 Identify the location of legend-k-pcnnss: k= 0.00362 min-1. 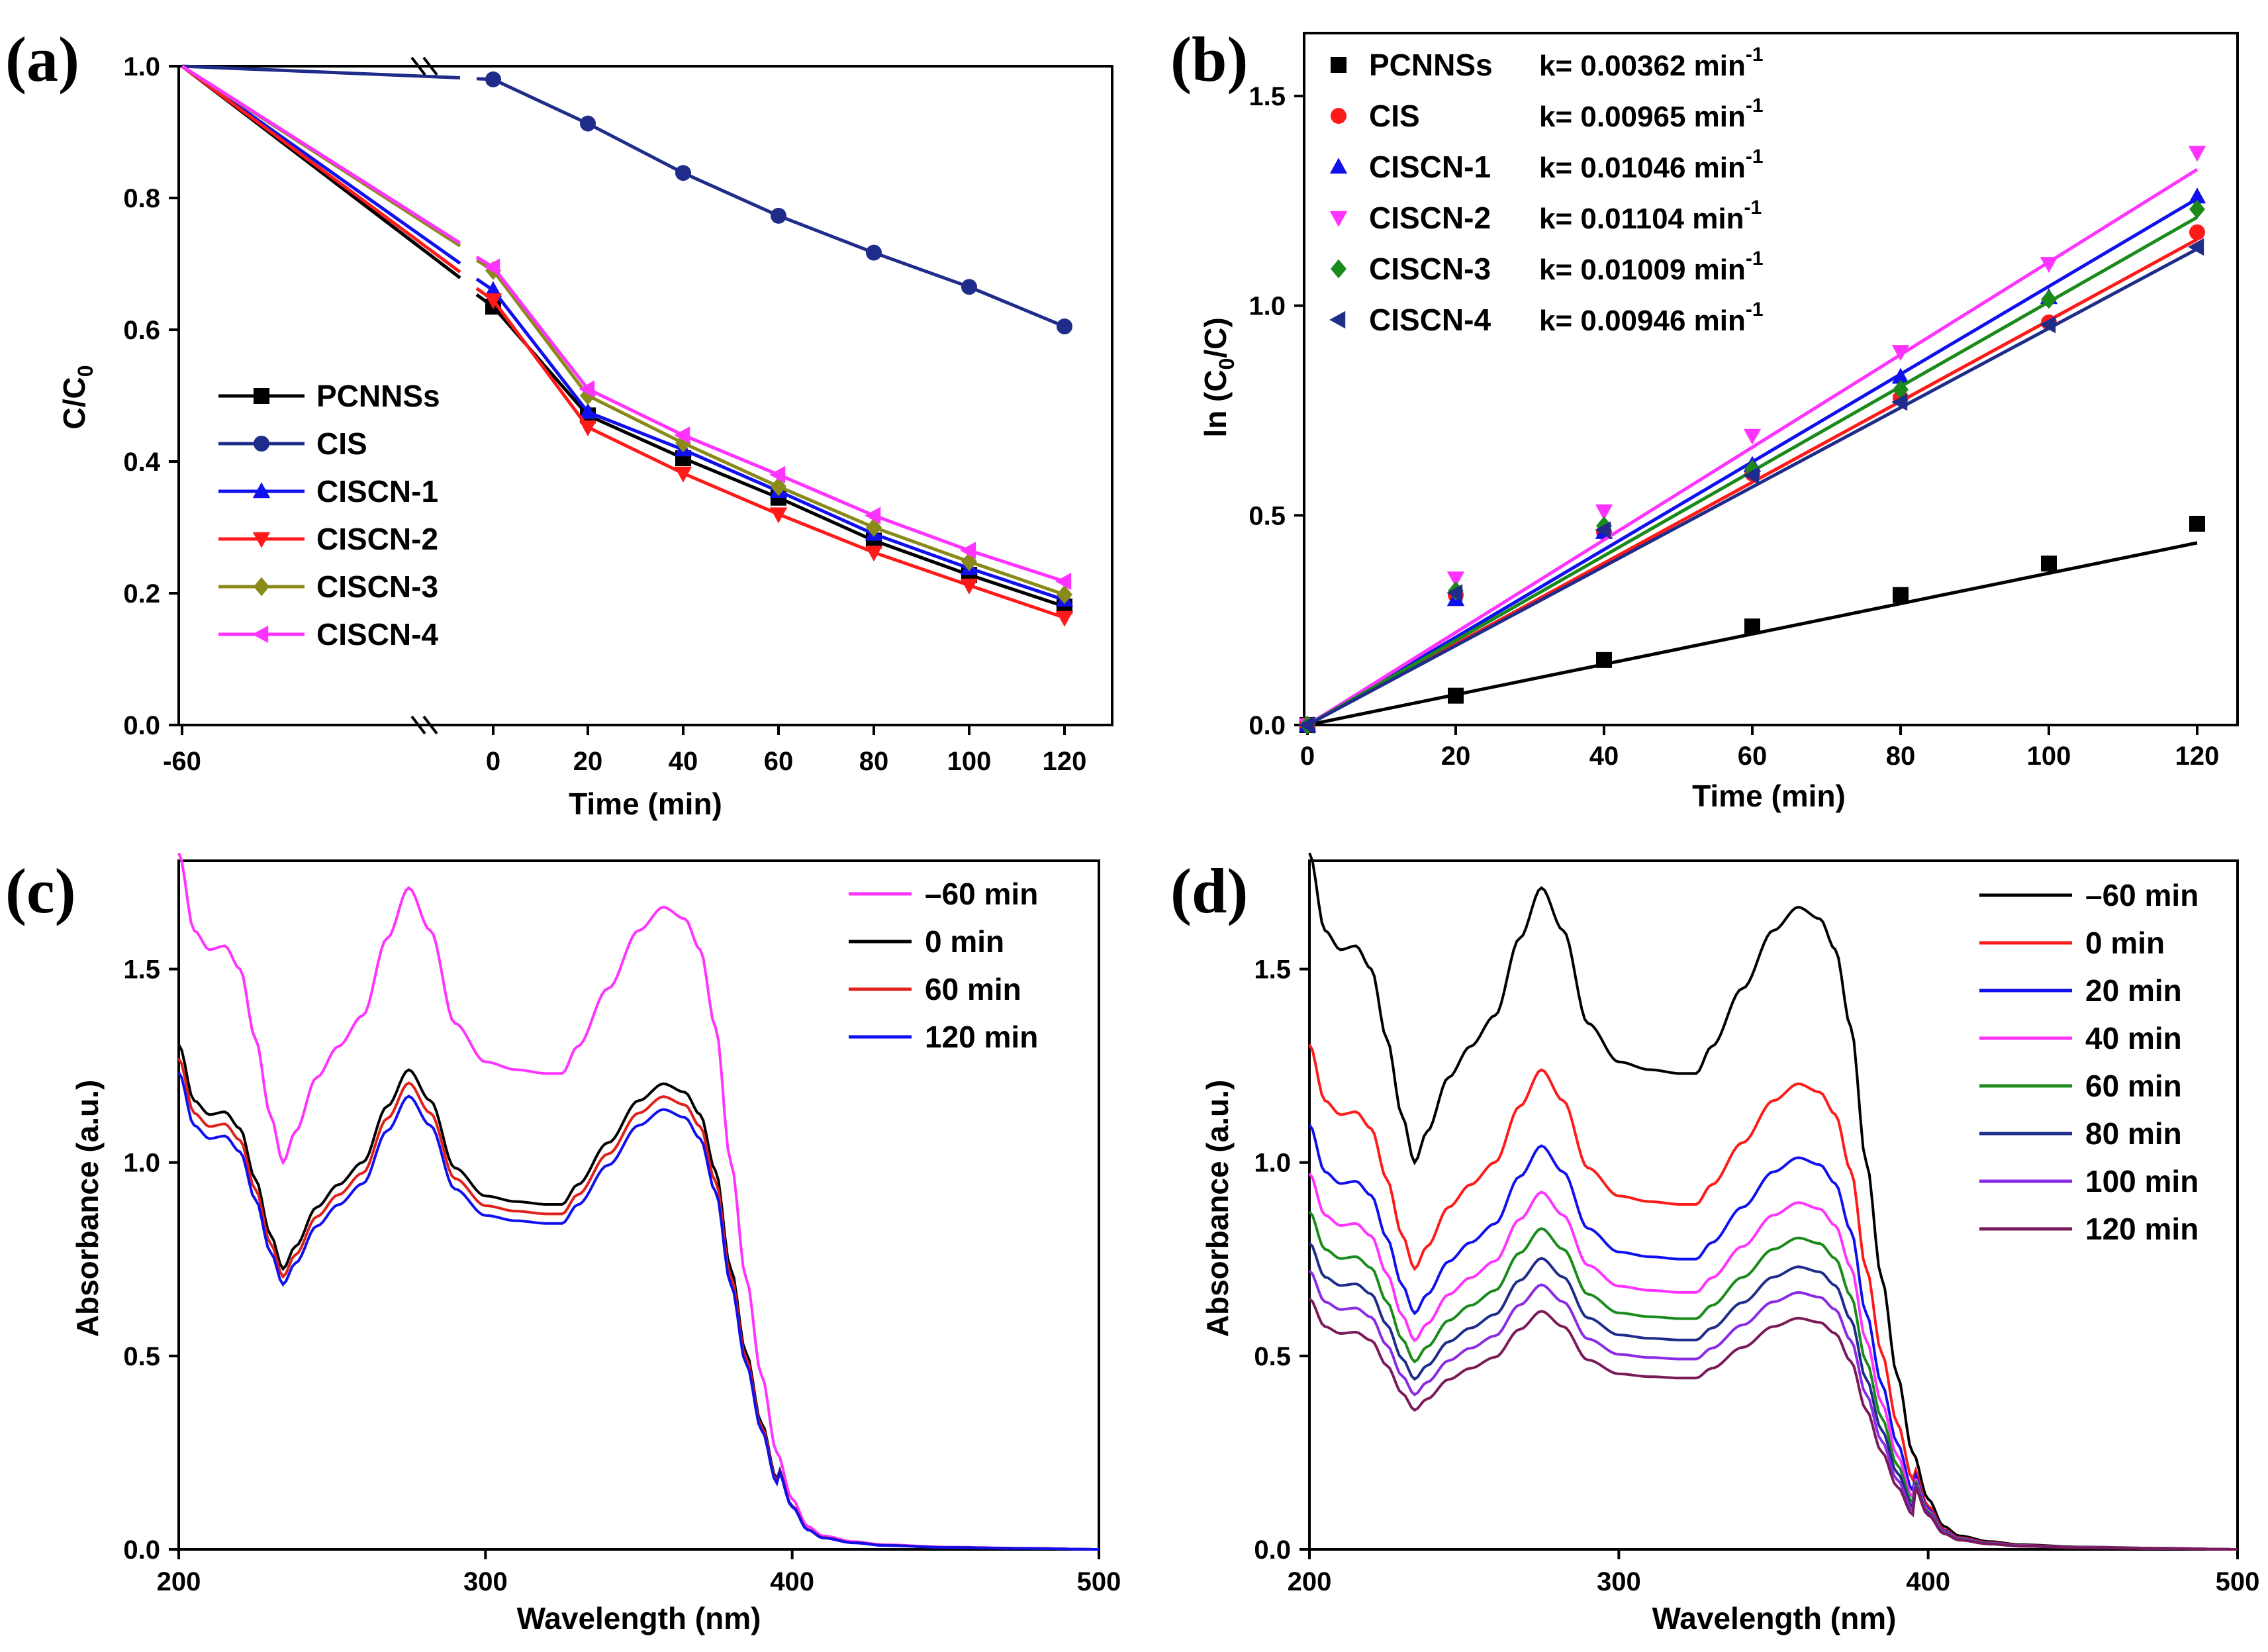
(1652, 63).